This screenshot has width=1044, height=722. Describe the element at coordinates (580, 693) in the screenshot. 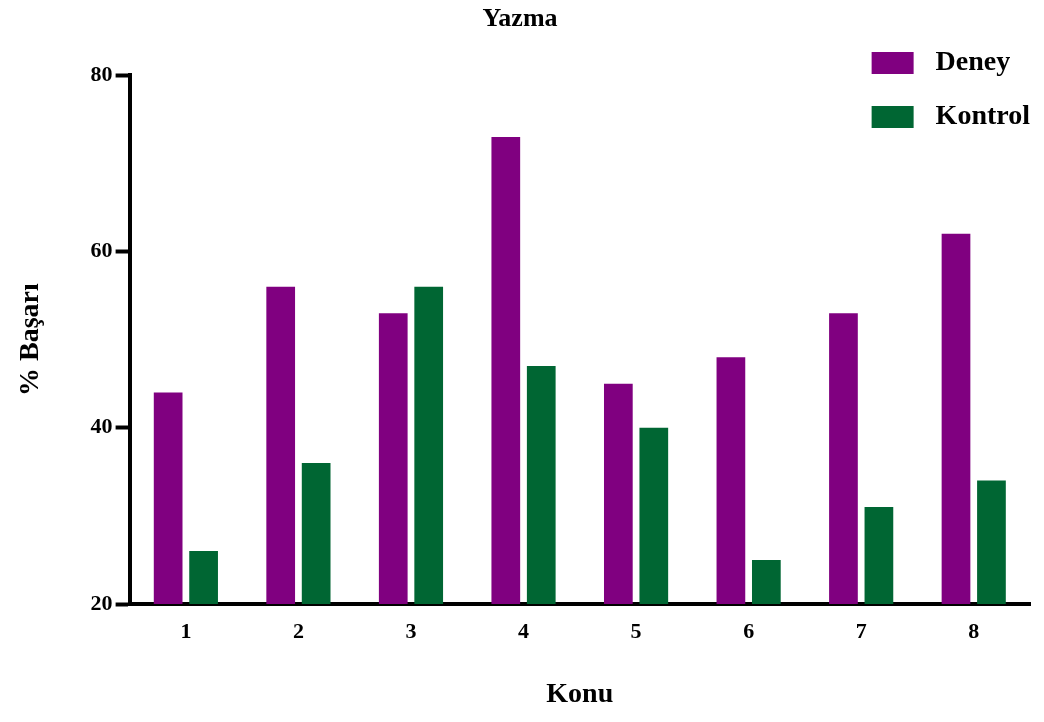

I see `x-axis-title: Konu` at that location.